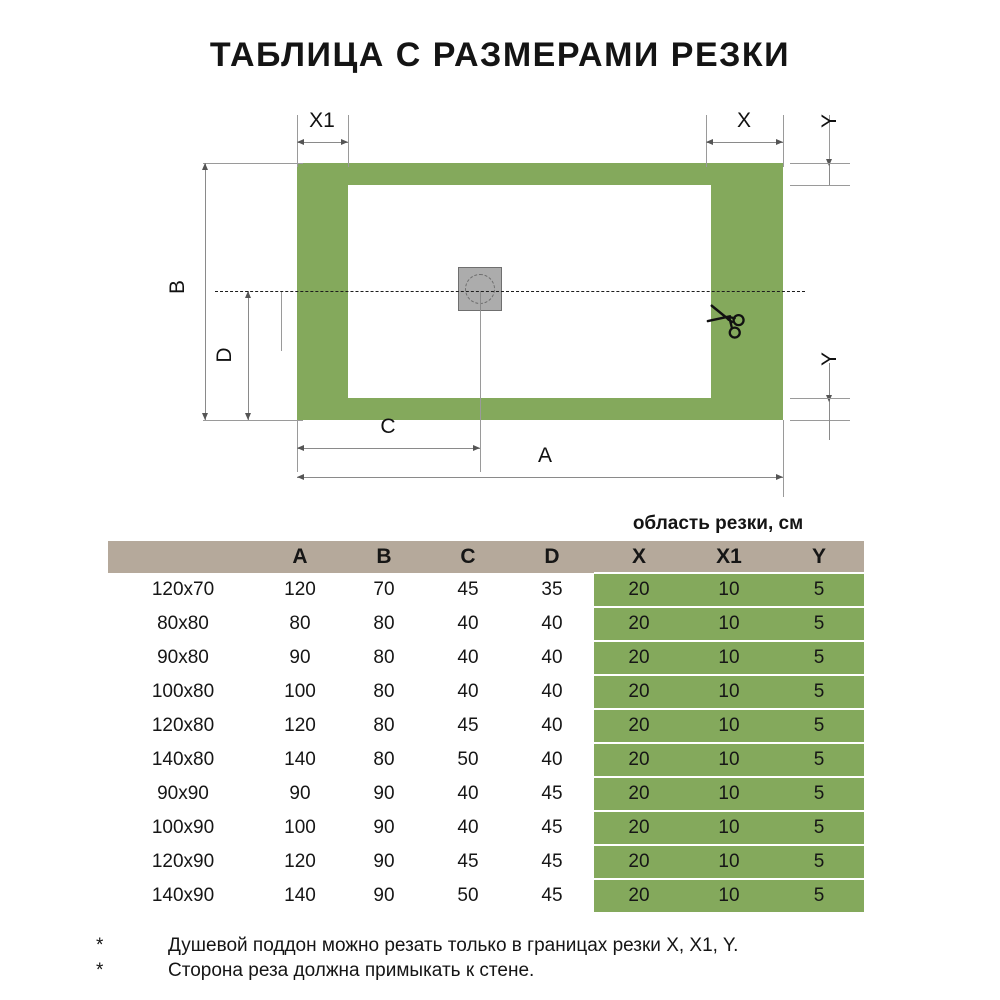  I want to click on dim-label-x1: X1, so click(322, 120).